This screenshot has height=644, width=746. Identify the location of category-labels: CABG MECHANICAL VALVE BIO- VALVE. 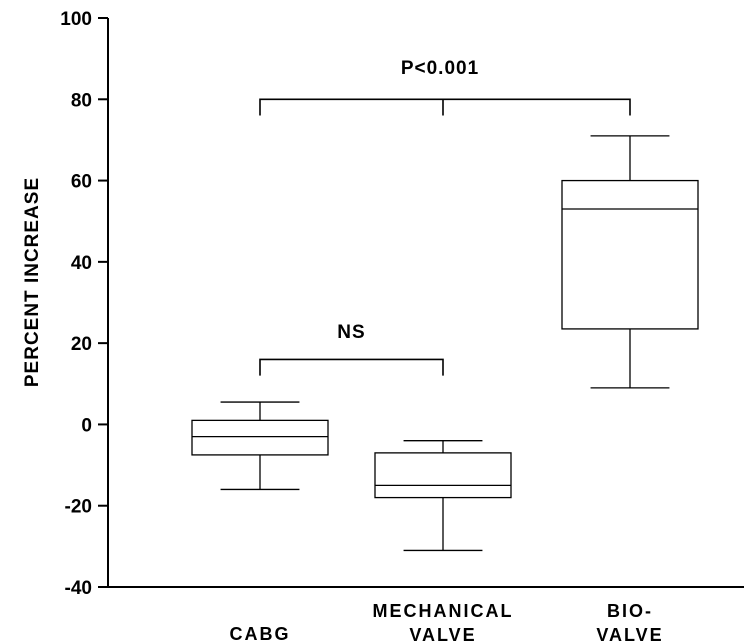
(446, 622).